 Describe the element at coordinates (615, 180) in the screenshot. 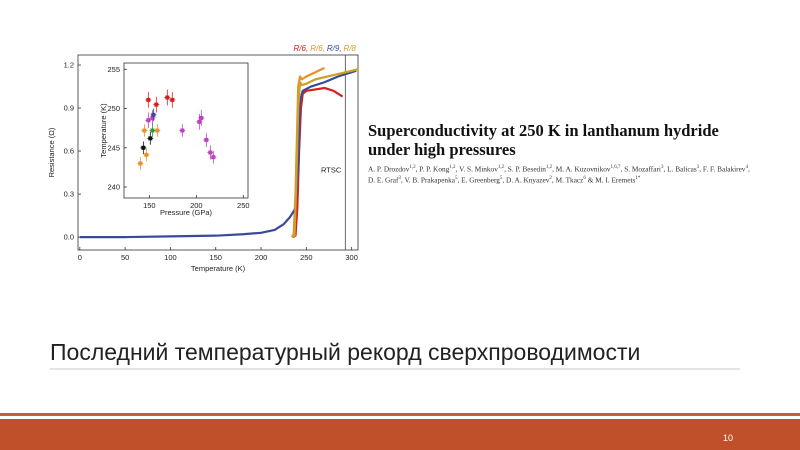

I see `author: M. I. Eremets` at that location.